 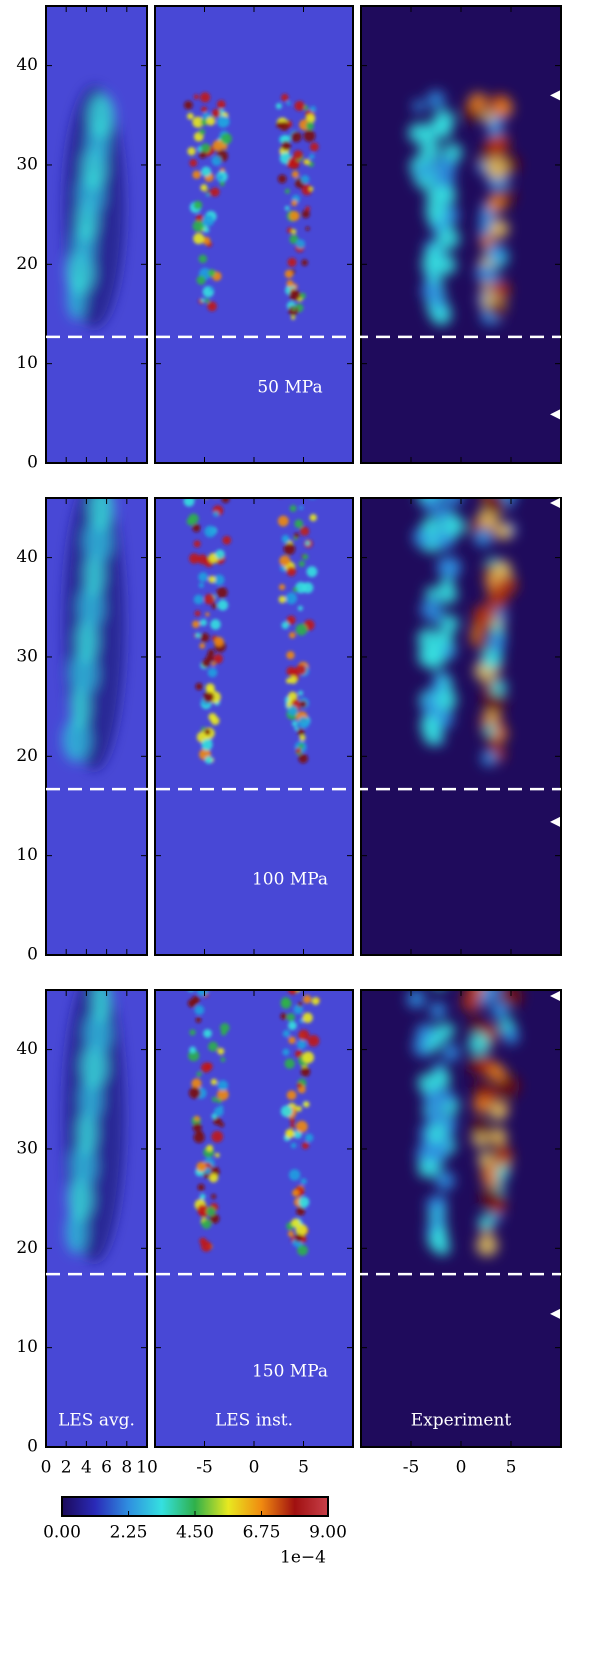 I want to click on colorbar-tick-label: 6.75, so click(x=262, y=1533).